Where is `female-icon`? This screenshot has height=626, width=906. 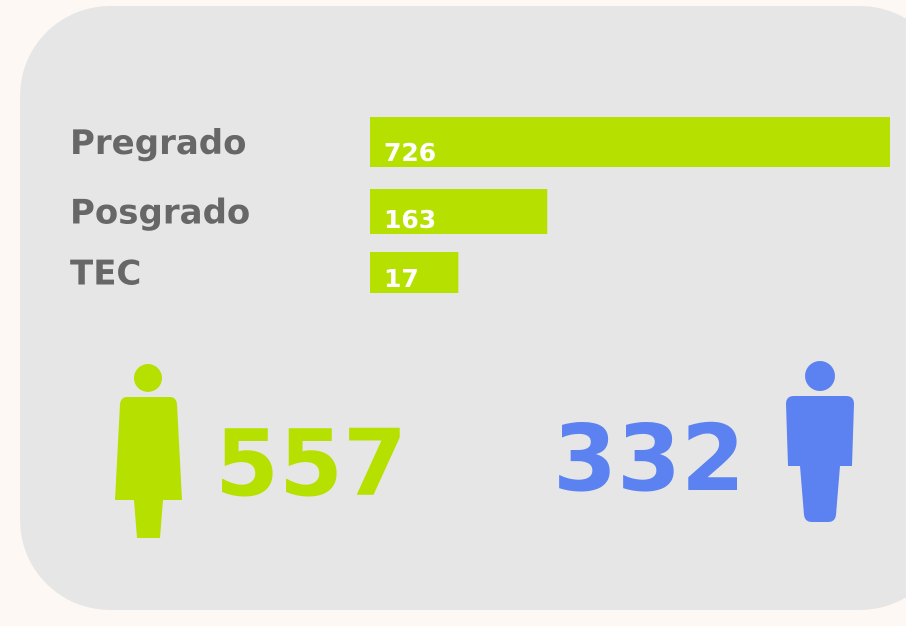 female-icon is located at coordinates (148, 451).